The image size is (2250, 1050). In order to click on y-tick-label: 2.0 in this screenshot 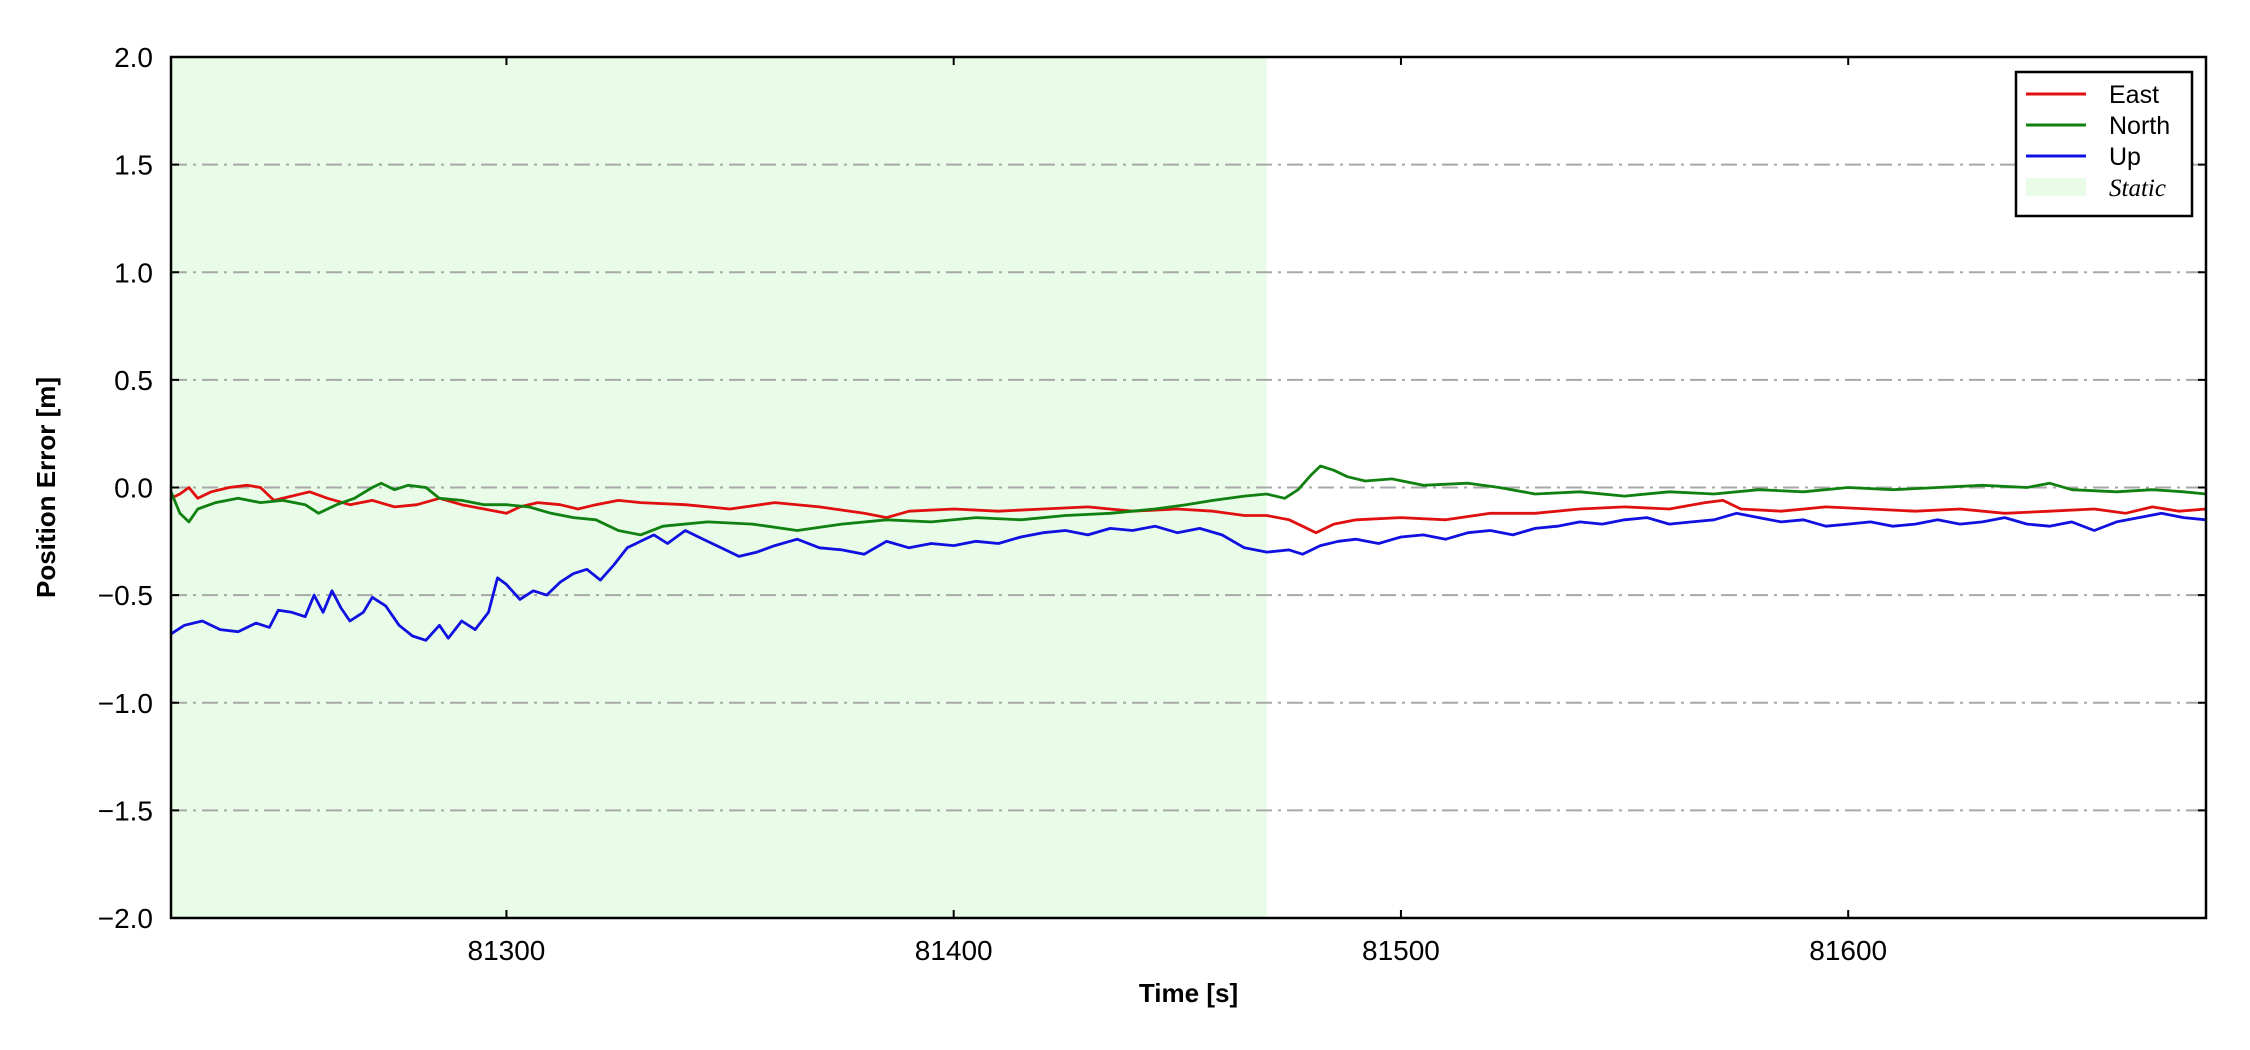, I will do `click(133, 57)`.